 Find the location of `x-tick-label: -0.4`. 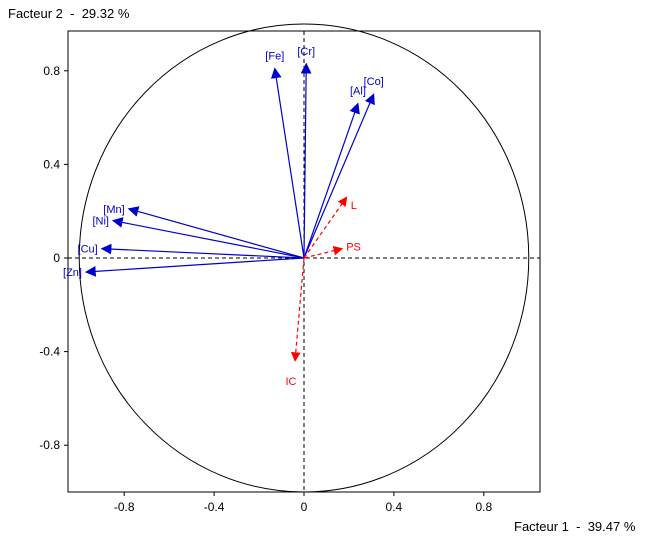

x-tick-label: -0.4 is located at coordinates (214, 507).